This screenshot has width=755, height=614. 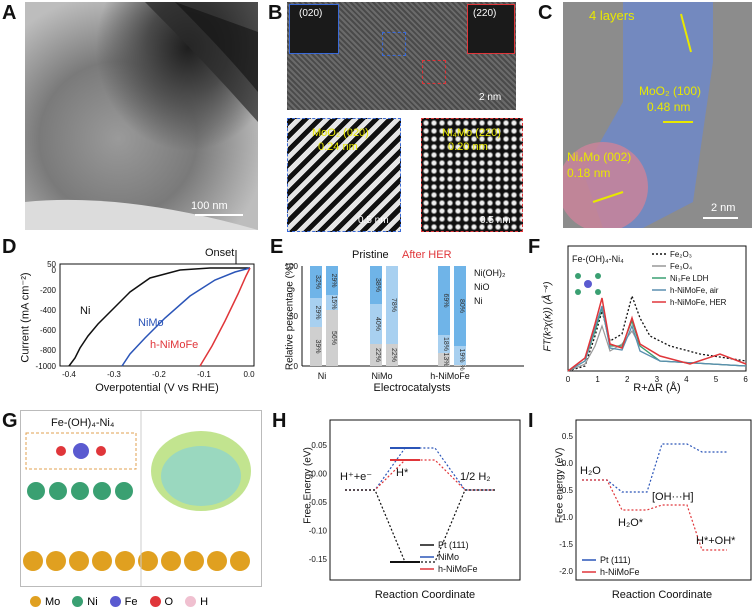 I want to click on path-pt111, so click(x=420, y=526).